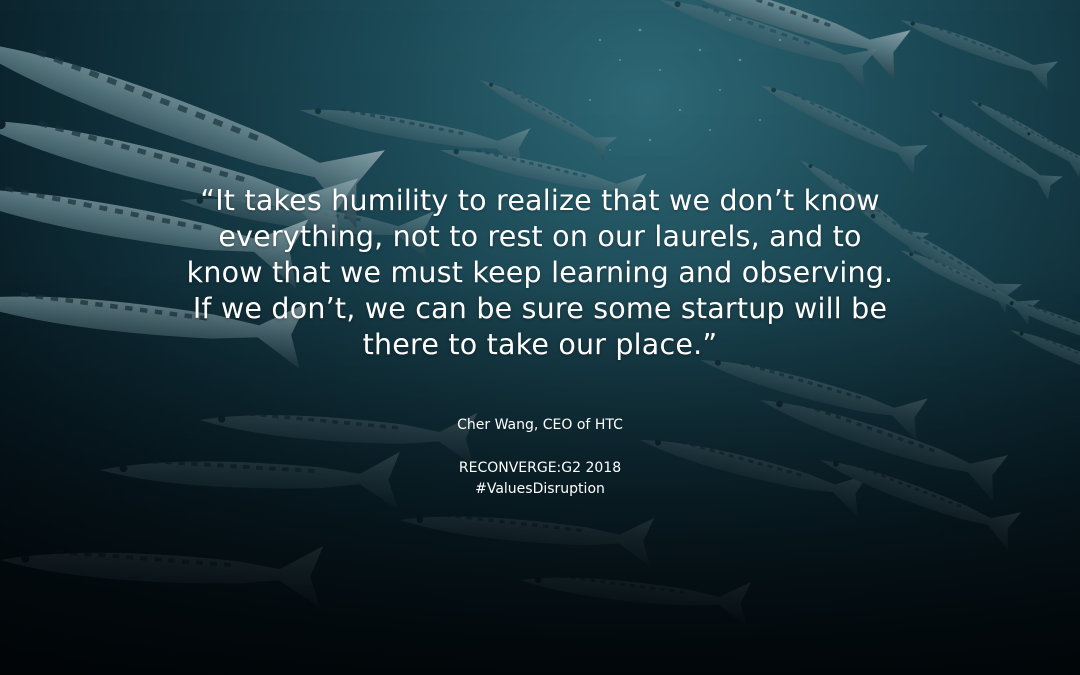  What do you see at coordinates (540, 468) in the screenshot?
I see `event-name: RECONVERGE:G2 2018` at bounding box center [540, 468].